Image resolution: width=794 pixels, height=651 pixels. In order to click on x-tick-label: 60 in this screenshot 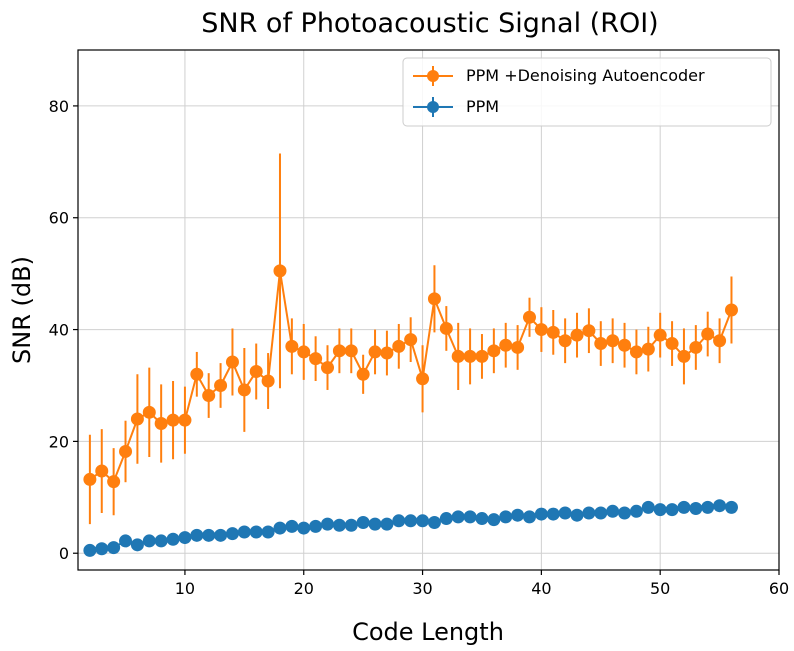, I will do `click(779, 588)`.